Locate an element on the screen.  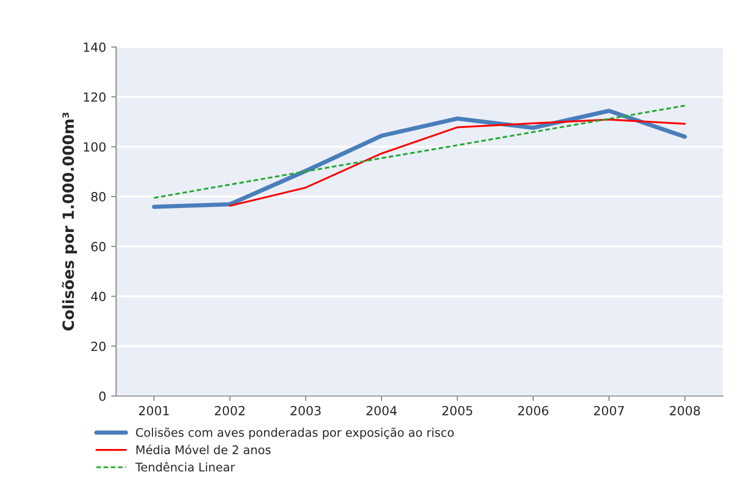
y-tick-label: 140 is located at coordinates (95, 47).